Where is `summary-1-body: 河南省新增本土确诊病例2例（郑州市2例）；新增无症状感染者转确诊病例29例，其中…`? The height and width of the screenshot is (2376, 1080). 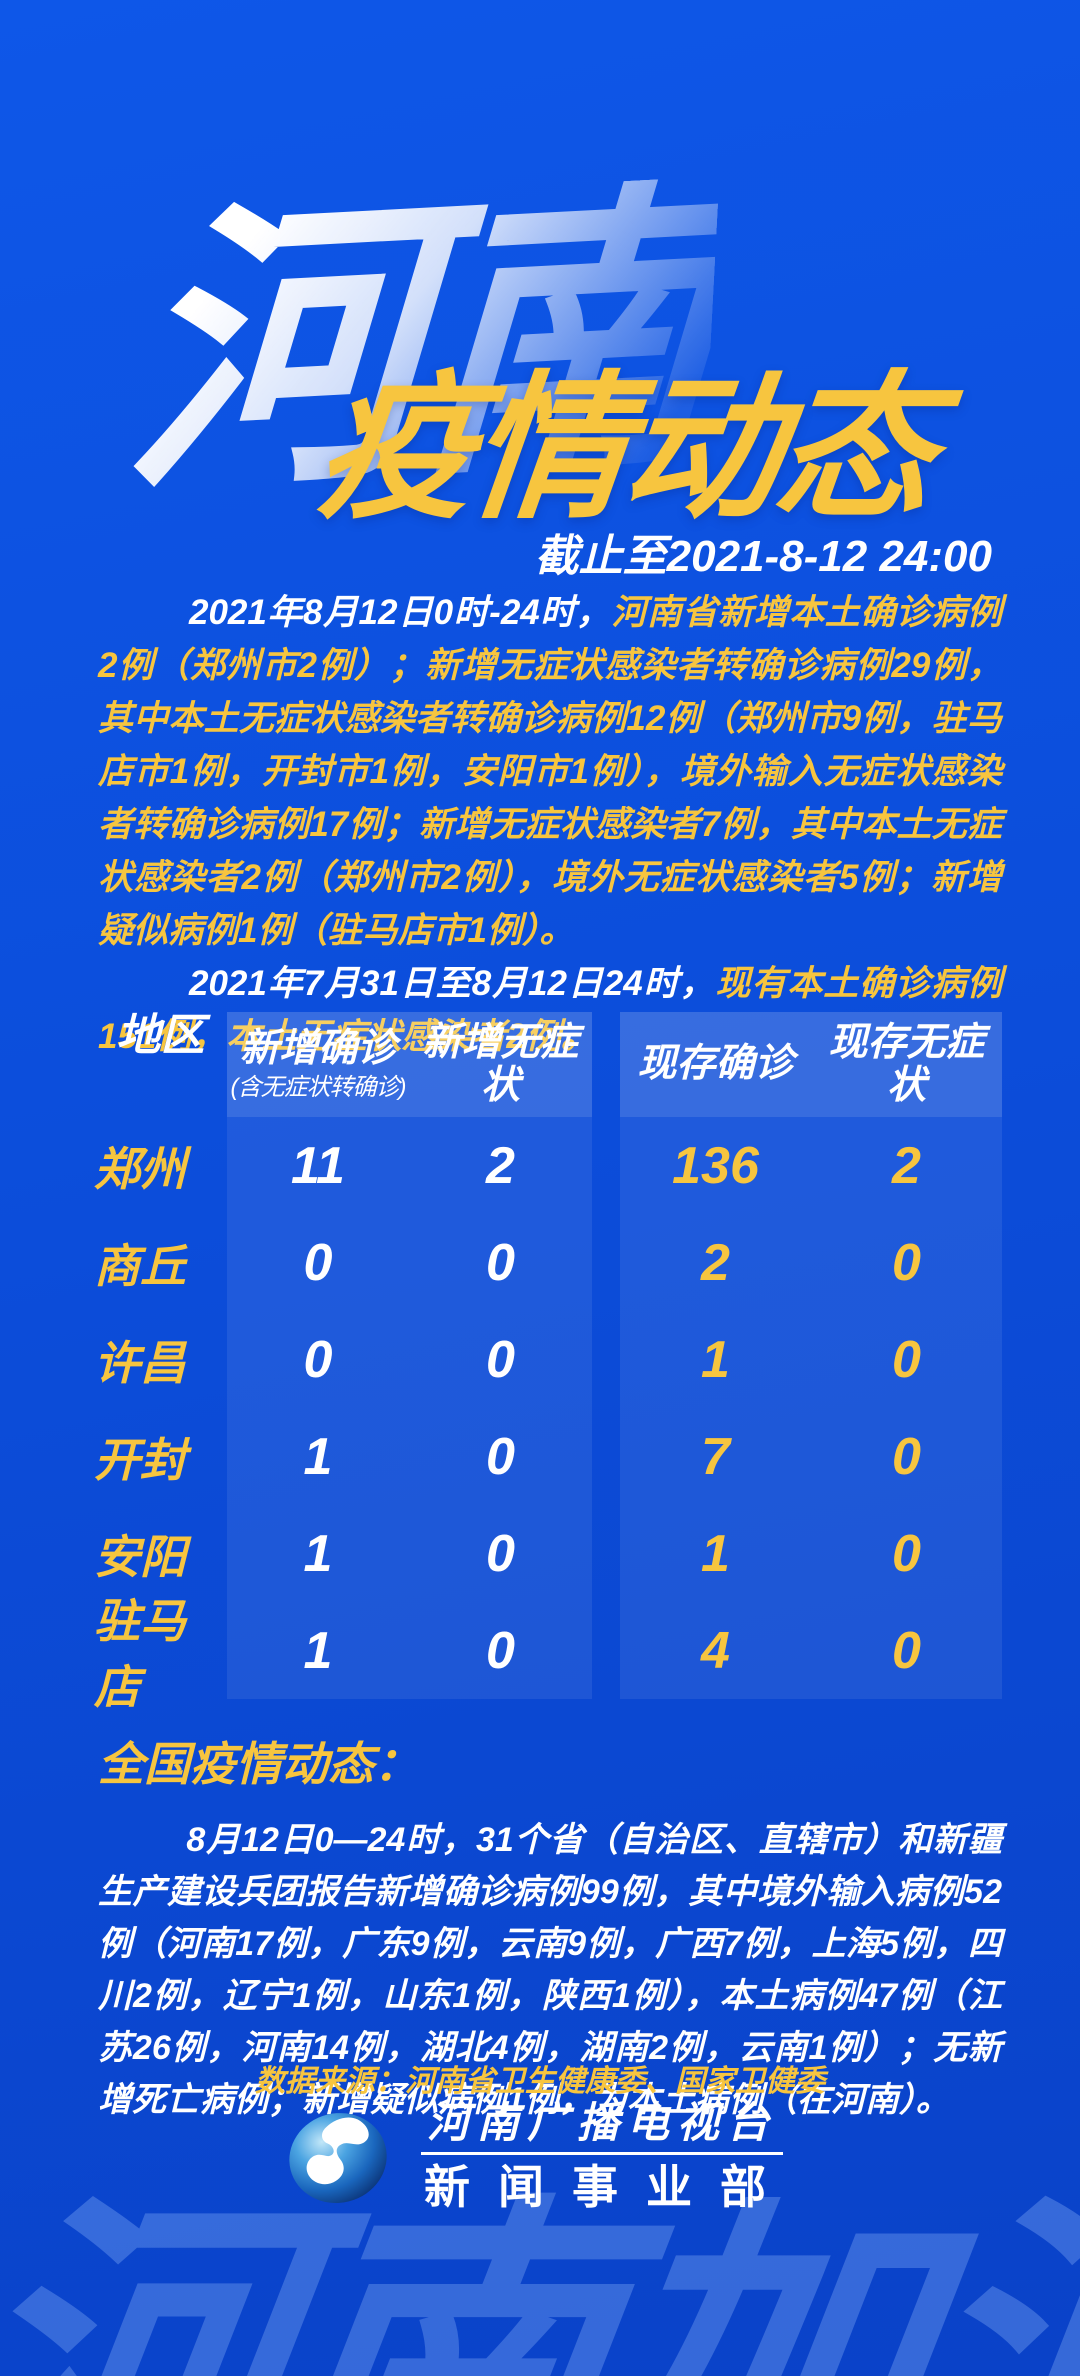
summary-1-body: 河南省新增本土确诊病例2例（郑州市2例）；新增无症状感染者转确诊病例29例，其中… is located at coordinates (550, 771).